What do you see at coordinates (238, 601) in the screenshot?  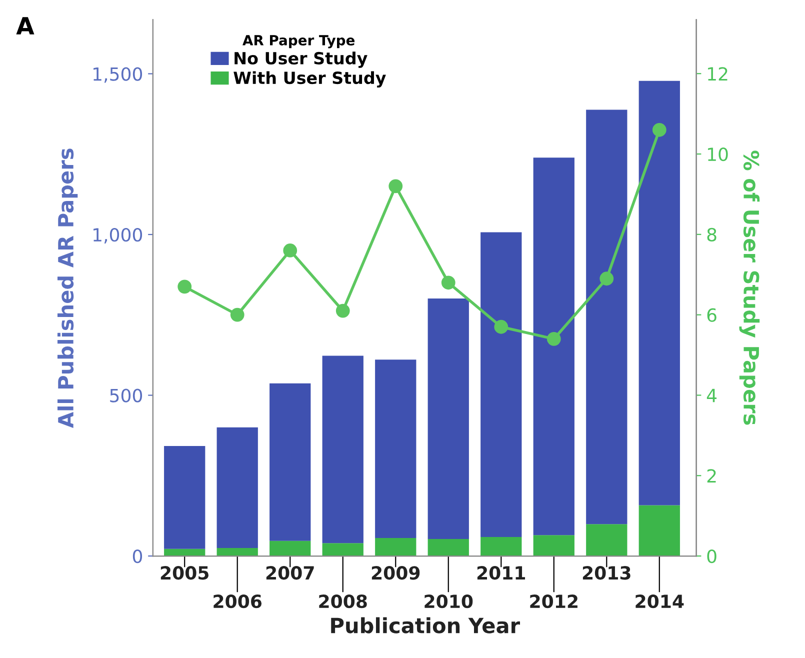 I see `x-tick-label: 2006` at bounding box center [238, 601].